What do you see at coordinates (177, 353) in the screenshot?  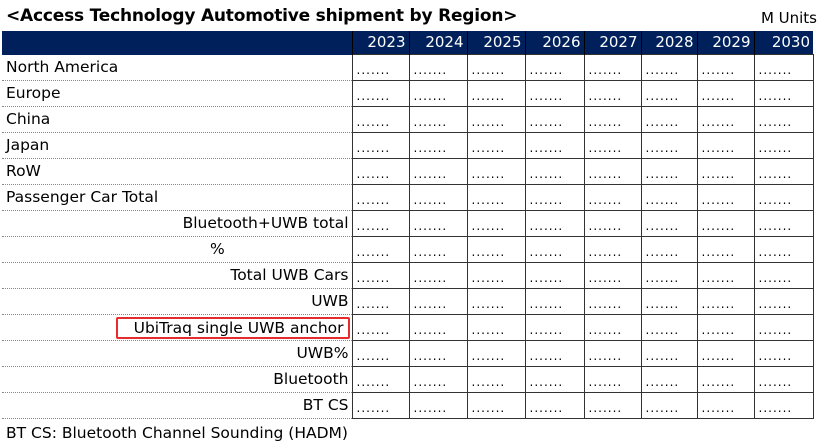 I see `row-label-cell: UWB%` at bounding box center [177, 353].